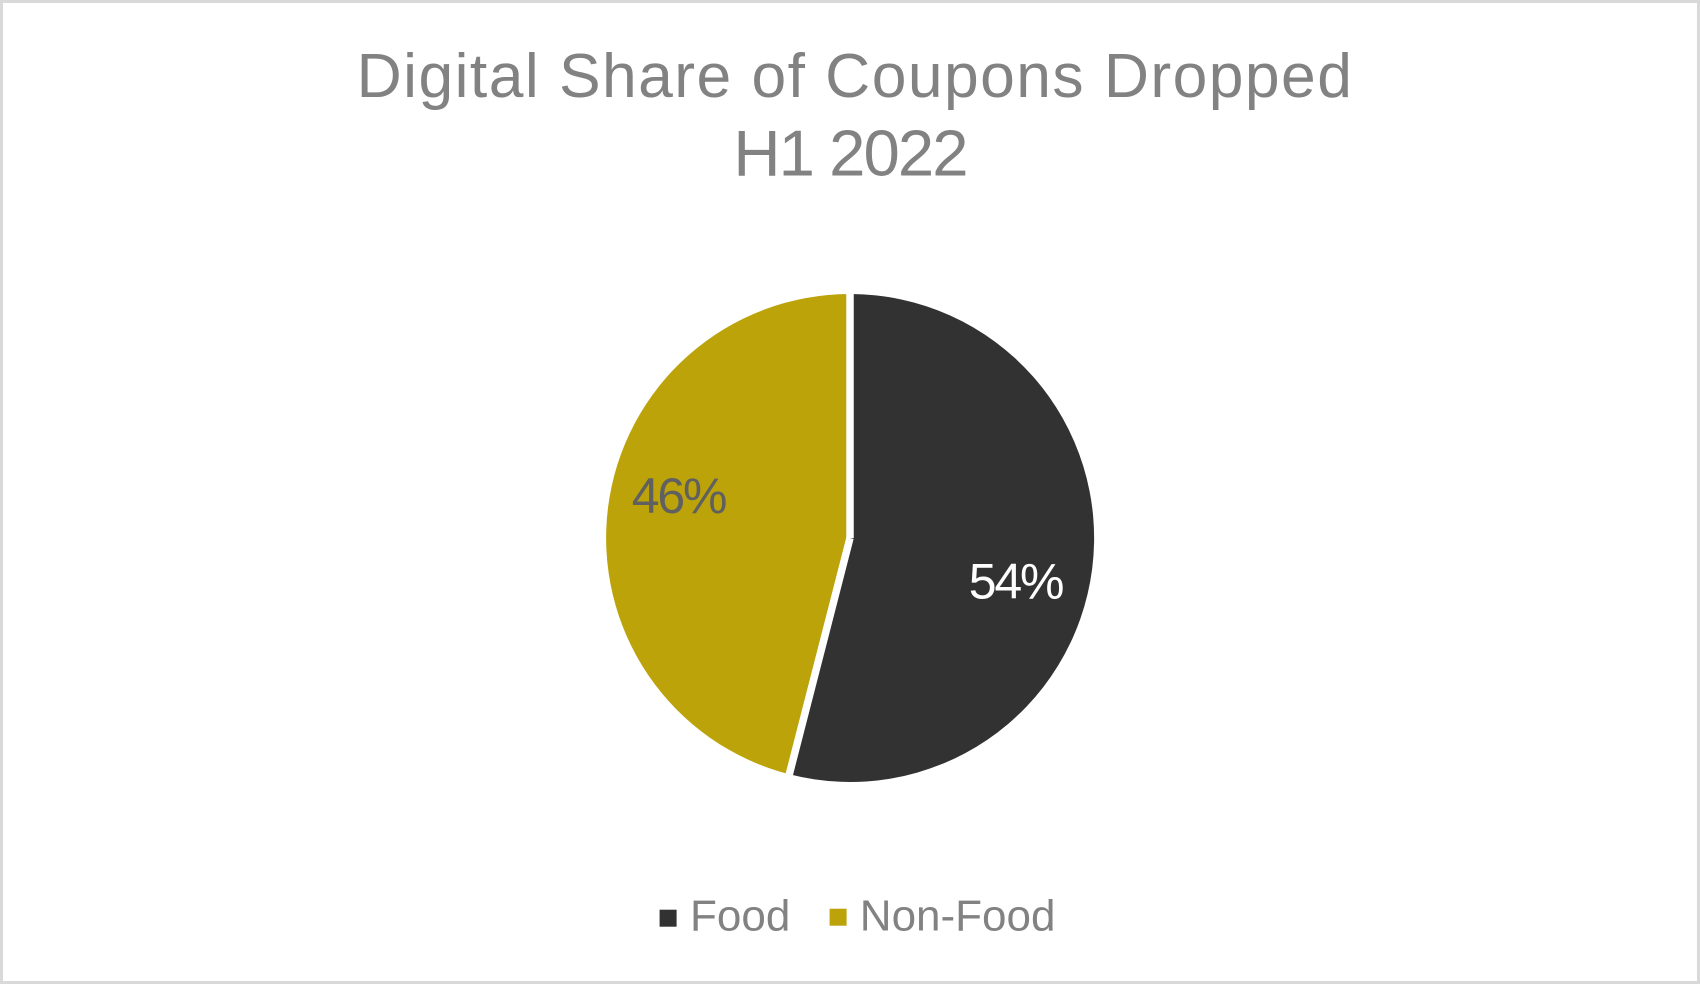 The image size is (1700, 984). Describe the element at coordinates (855, 76) in the screenshot. I see `svg-text:Digital Share of Coupons Dropp: Digital Share of Coupons Dropped` at that location.